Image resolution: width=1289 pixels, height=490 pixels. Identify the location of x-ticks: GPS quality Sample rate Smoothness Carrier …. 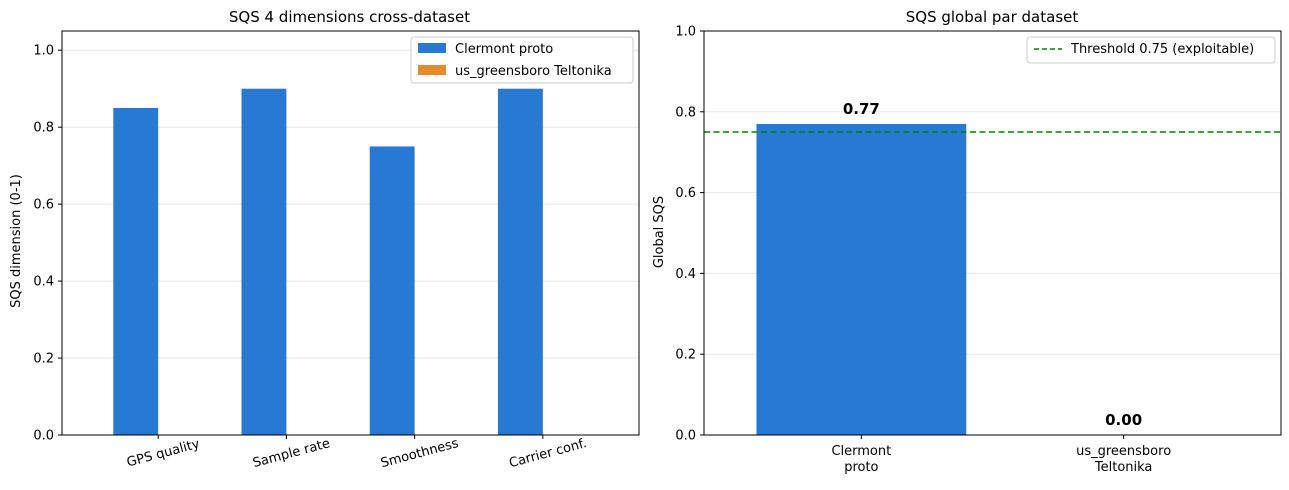
(356, 453).